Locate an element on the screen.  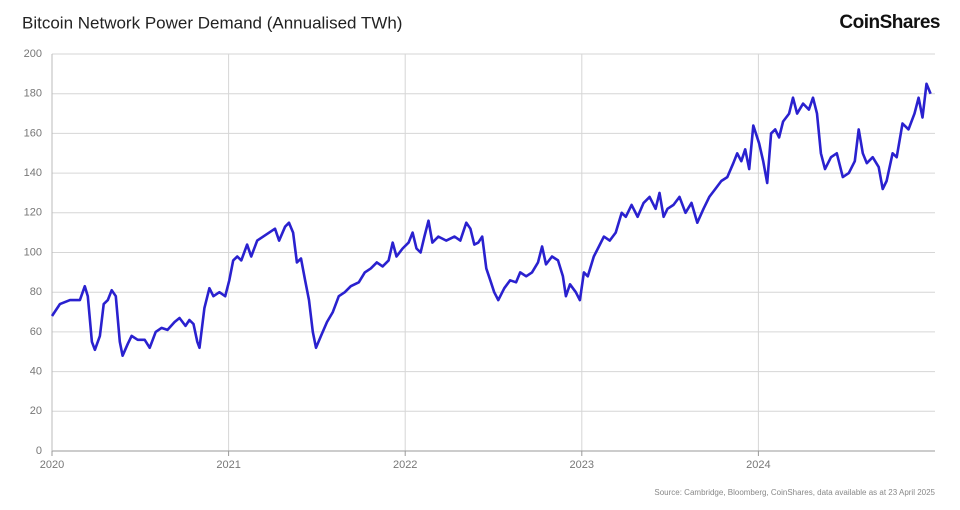
y-tick-label: 80 is located at coordinates (36, 292).